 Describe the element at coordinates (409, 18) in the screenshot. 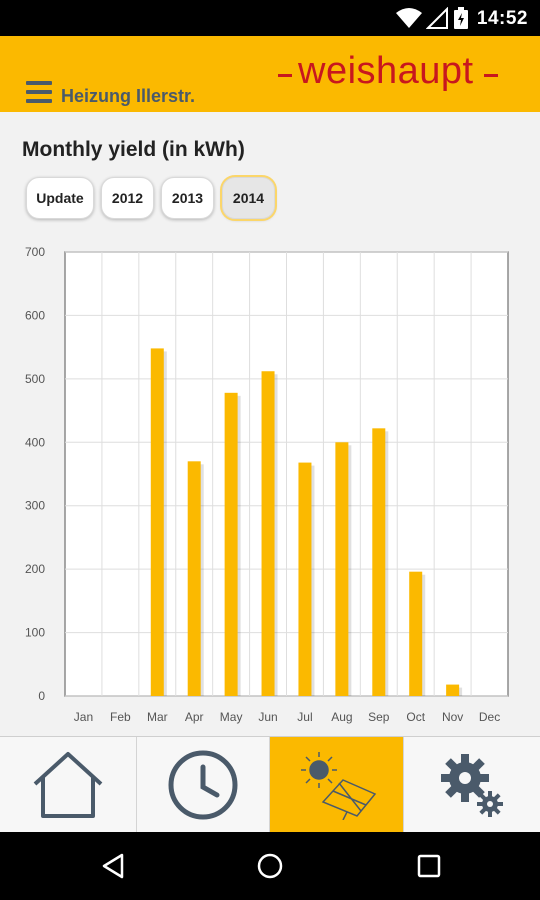

I see `wifi-icon` at that location.